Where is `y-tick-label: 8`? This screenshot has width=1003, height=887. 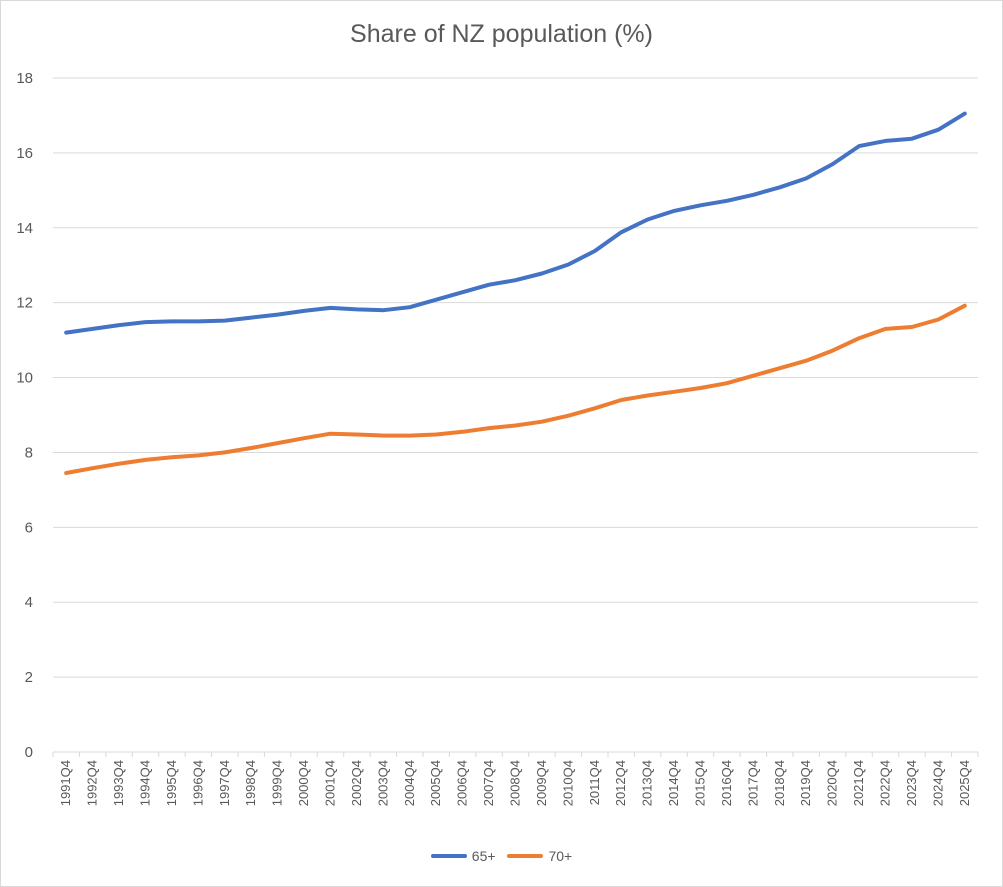 y-tick-label: 8 is located at coordinates (29, 452).